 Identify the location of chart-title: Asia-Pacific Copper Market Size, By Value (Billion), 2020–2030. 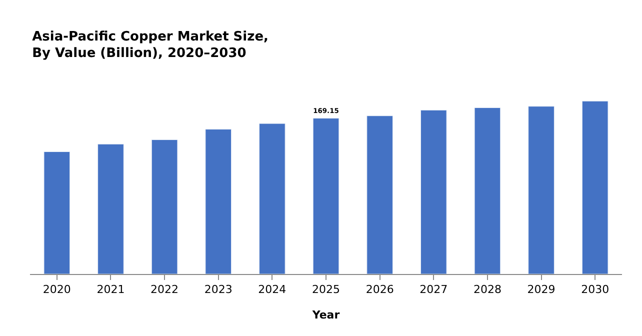
(150, 45).